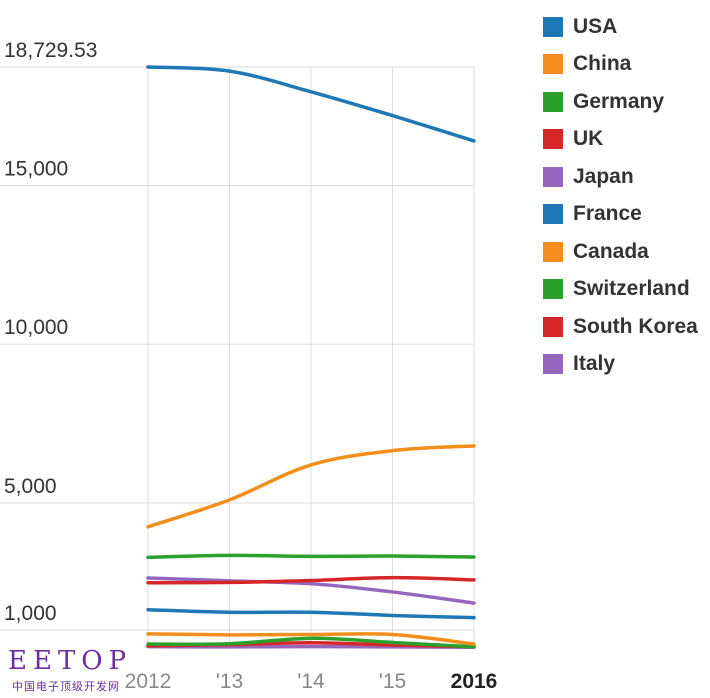 This screenshot has width=710, height=698. What do you see at coordinates (311, 104) in the screenshot?
I see `series-line-usa` at bounding box center [311, 104].